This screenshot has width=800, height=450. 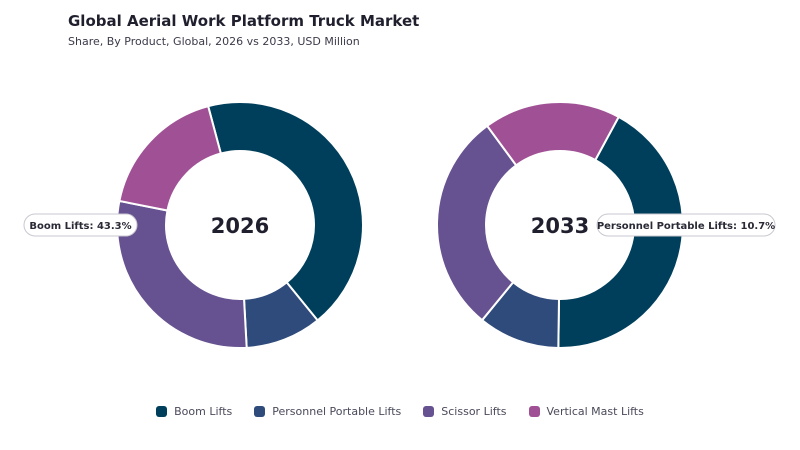 I want to click on legend-item-boom-lifts: Boom Lifts, so click(x=194, y=411).